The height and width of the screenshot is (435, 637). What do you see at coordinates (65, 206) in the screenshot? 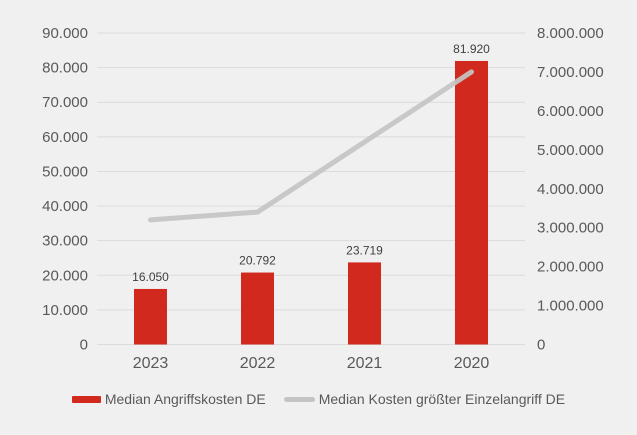
I see `svg-text: 40.000` at bounding box center [65, 206].